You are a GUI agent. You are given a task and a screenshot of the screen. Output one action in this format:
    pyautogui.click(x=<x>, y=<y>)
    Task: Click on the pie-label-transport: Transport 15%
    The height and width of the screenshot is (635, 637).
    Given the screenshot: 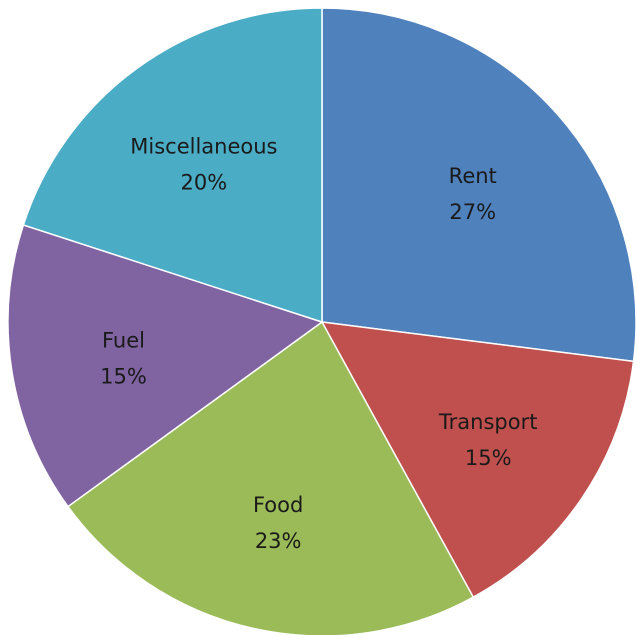 What is the action you would take?
    pyautogui.click(x=488, y=440)
    